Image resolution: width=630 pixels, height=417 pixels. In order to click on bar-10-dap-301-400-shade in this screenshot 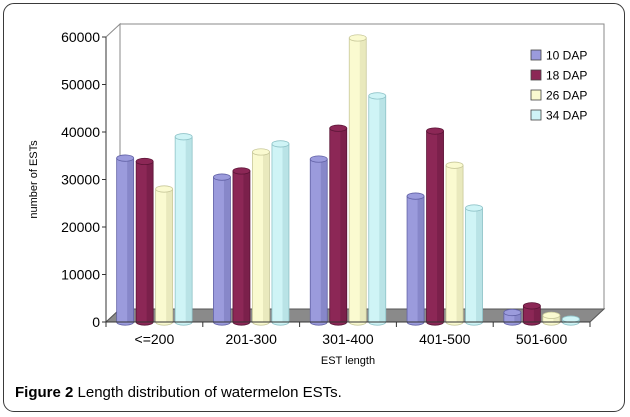, I will do `click(324, 240)`.